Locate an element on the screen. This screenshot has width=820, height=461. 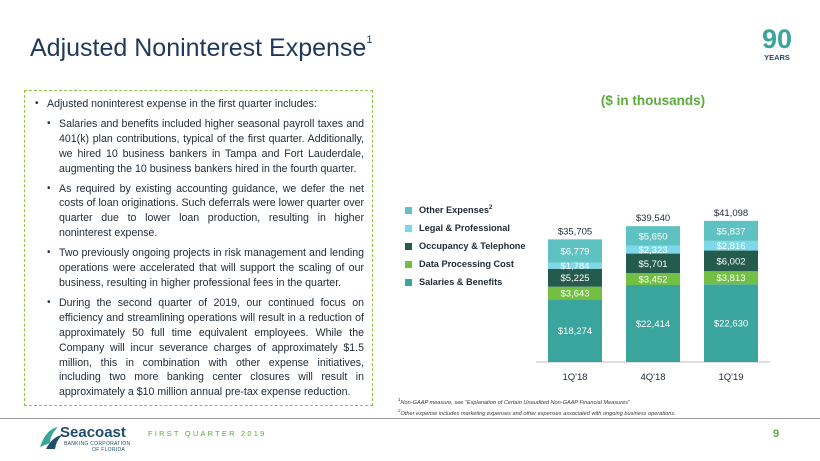
logo-years: YEARS is located at coordinates (777, 57).